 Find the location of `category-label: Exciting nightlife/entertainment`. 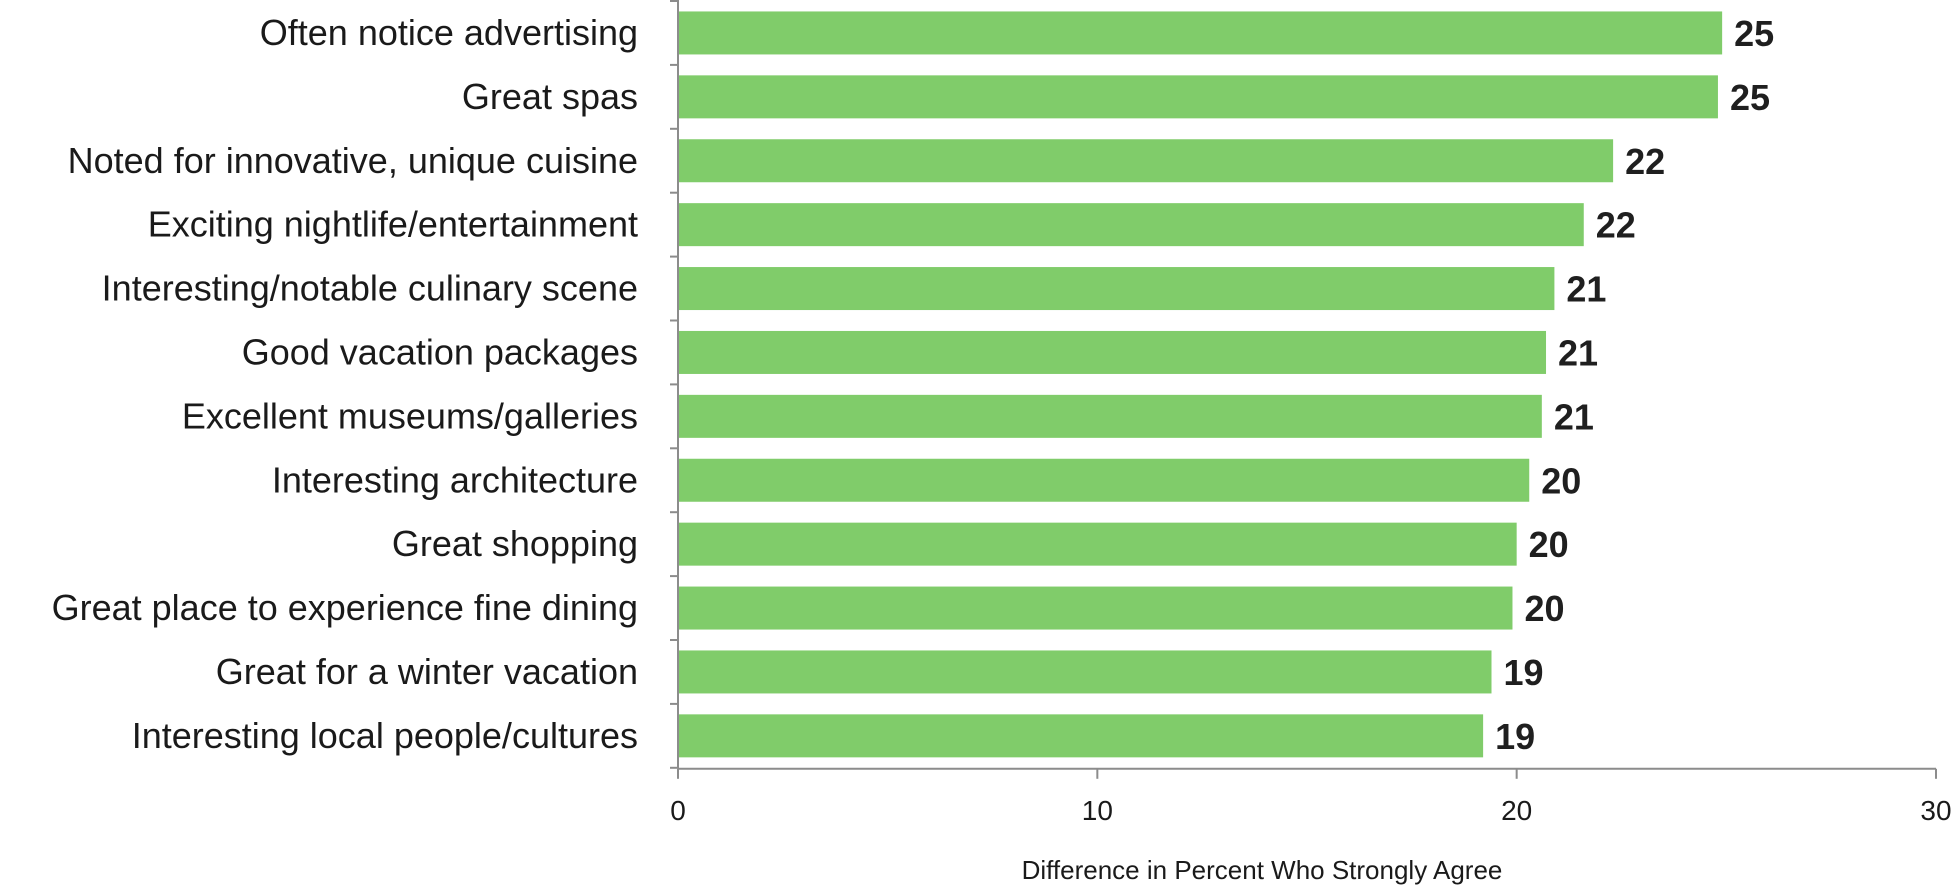

category-label: Exciting nightlife/entertainment is located at coordinates (393, 224).